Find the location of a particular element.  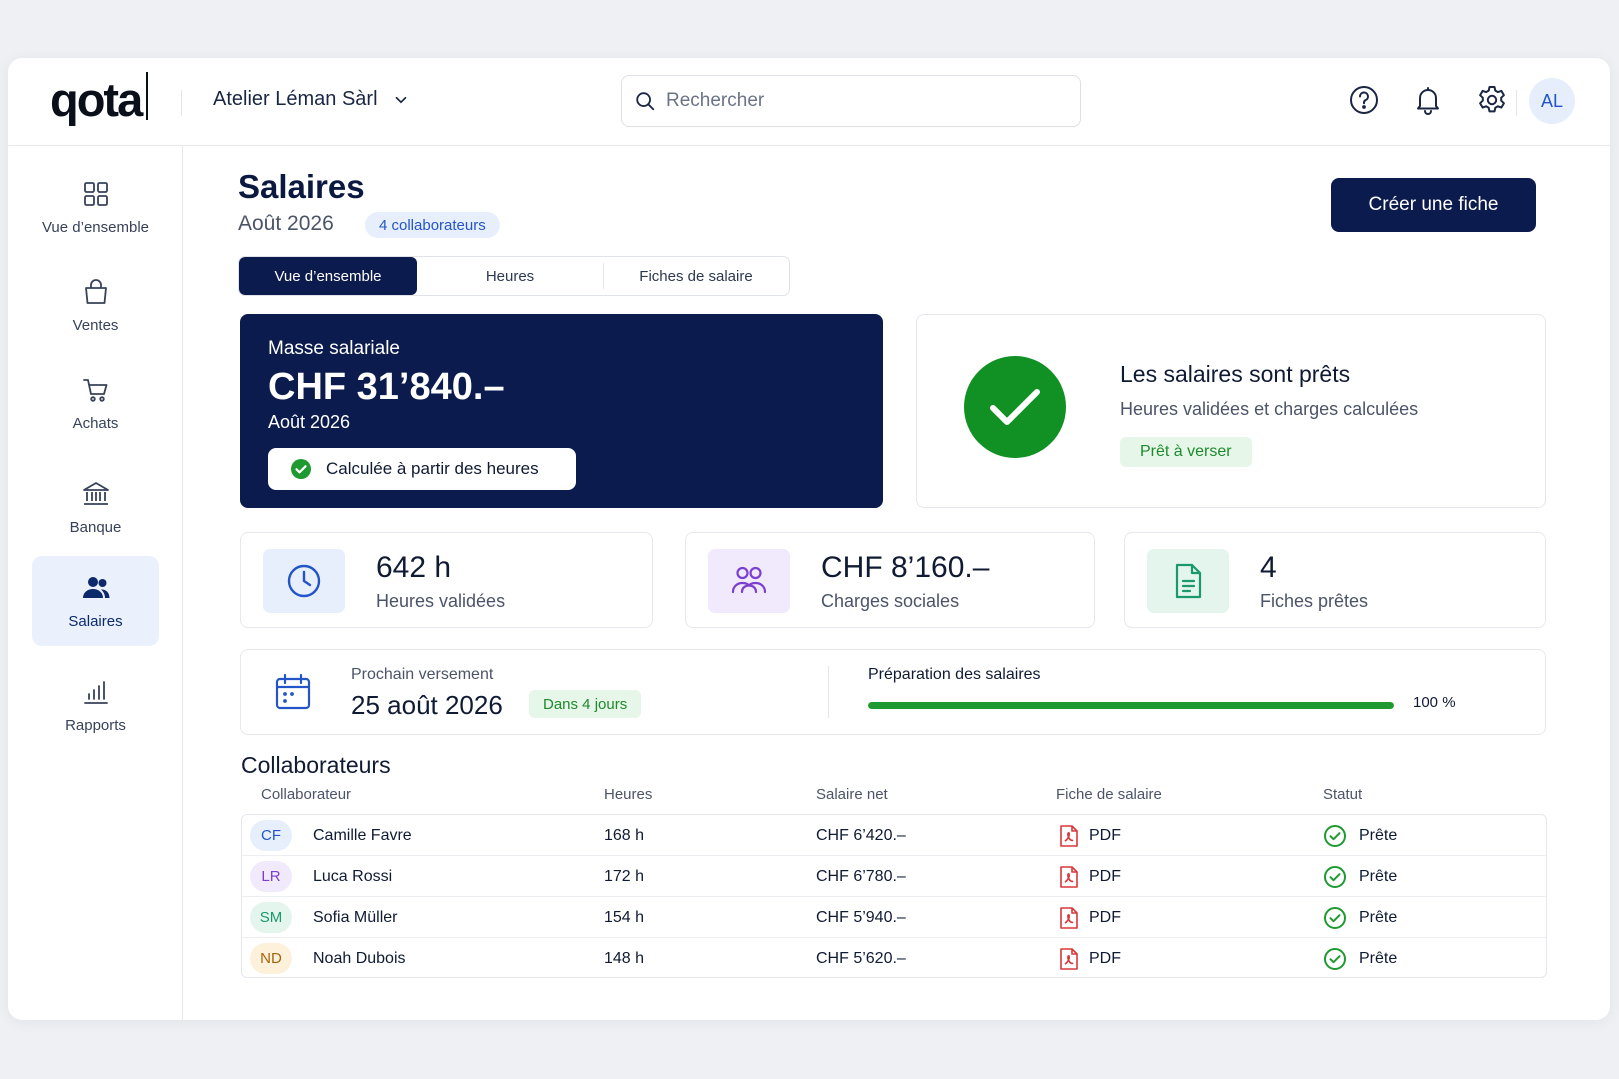

employees-section-title: Collaborateurs is located at coordinates (316, 765).